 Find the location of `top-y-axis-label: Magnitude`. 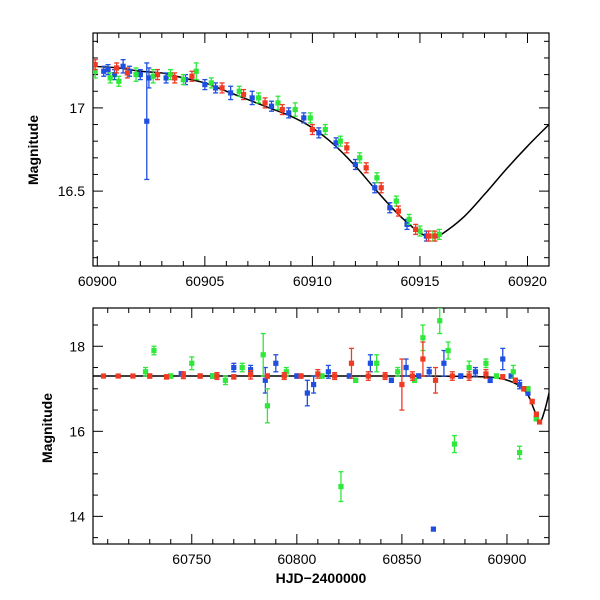

top-y-axis-label: Magnitude is located at coordinates (33, 150).